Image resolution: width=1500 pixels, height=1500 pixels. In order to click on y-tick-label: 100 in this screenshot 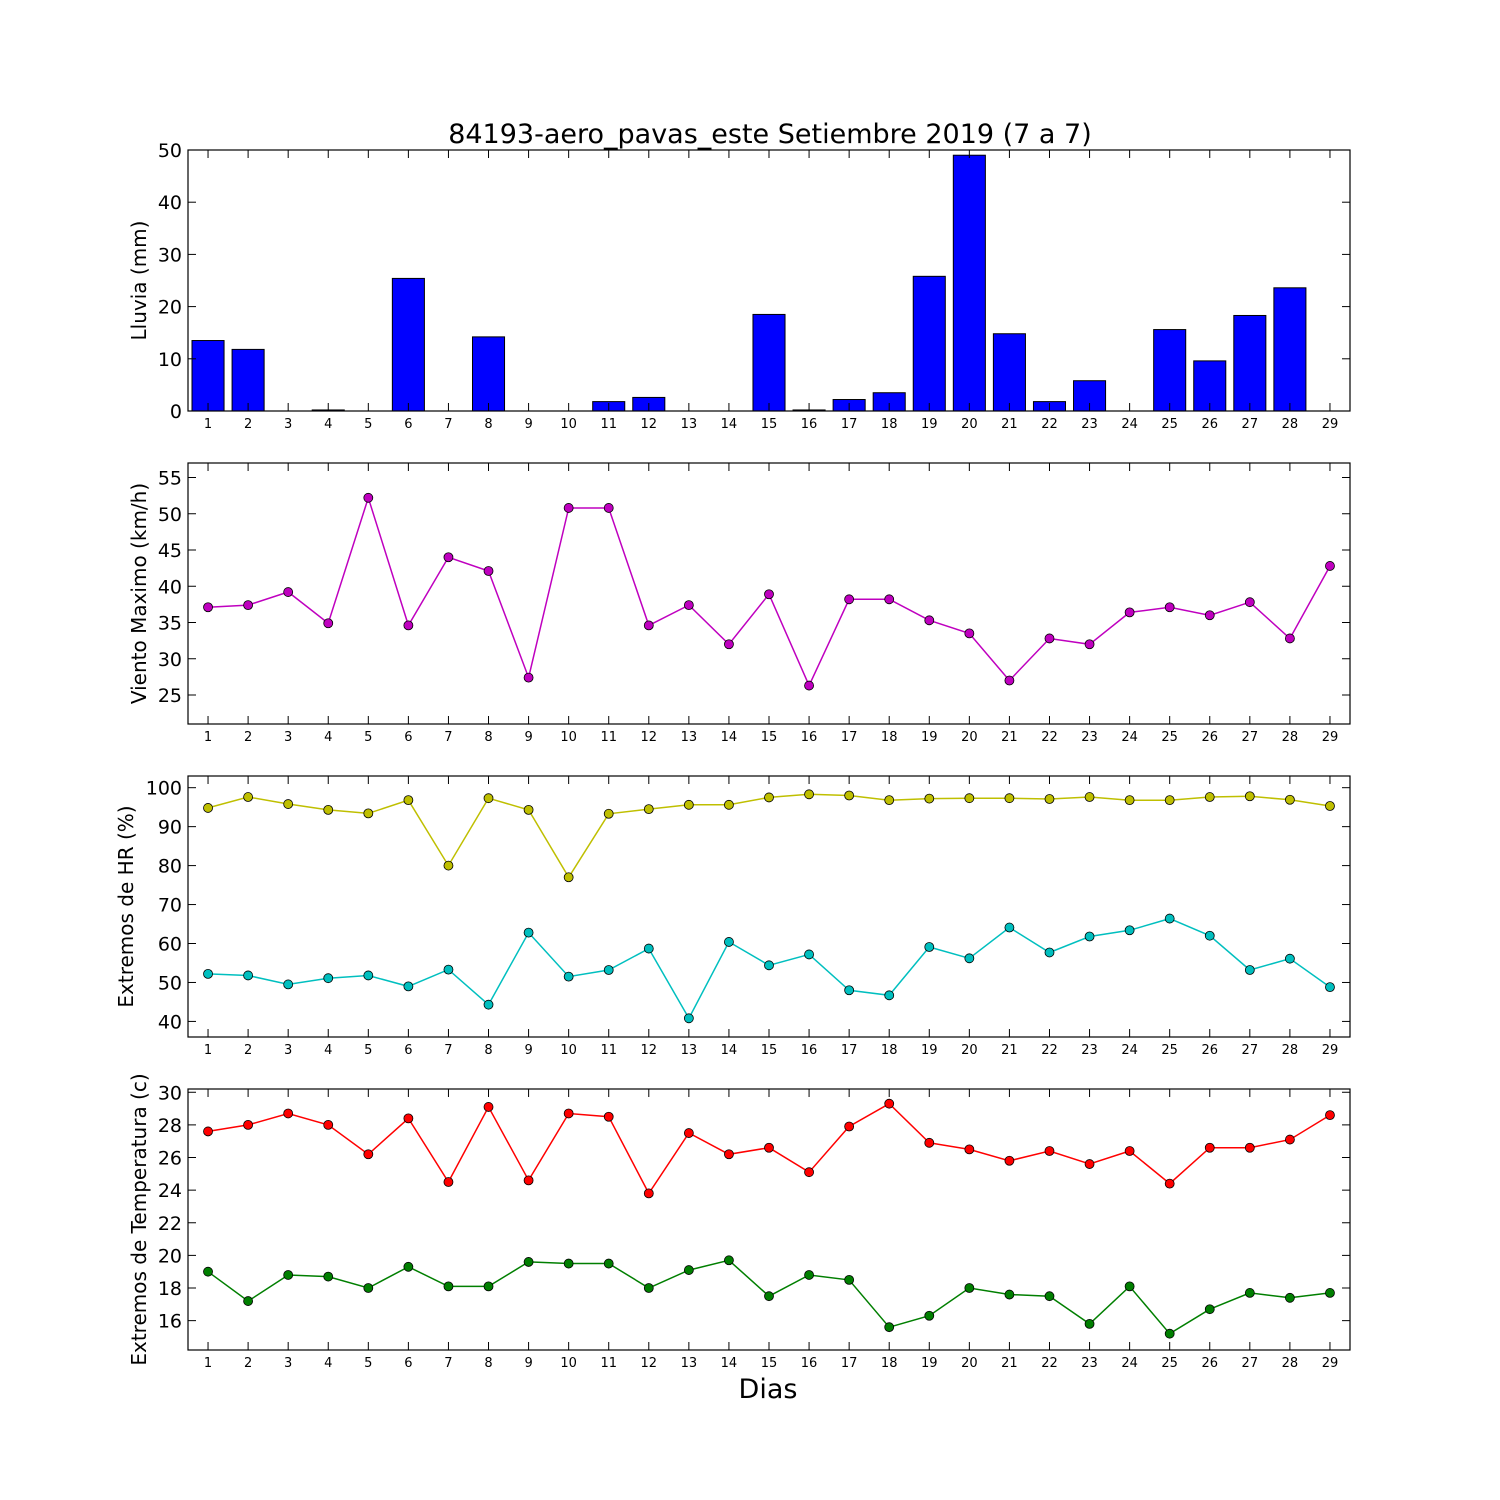, I will do `click(164, 789)`.